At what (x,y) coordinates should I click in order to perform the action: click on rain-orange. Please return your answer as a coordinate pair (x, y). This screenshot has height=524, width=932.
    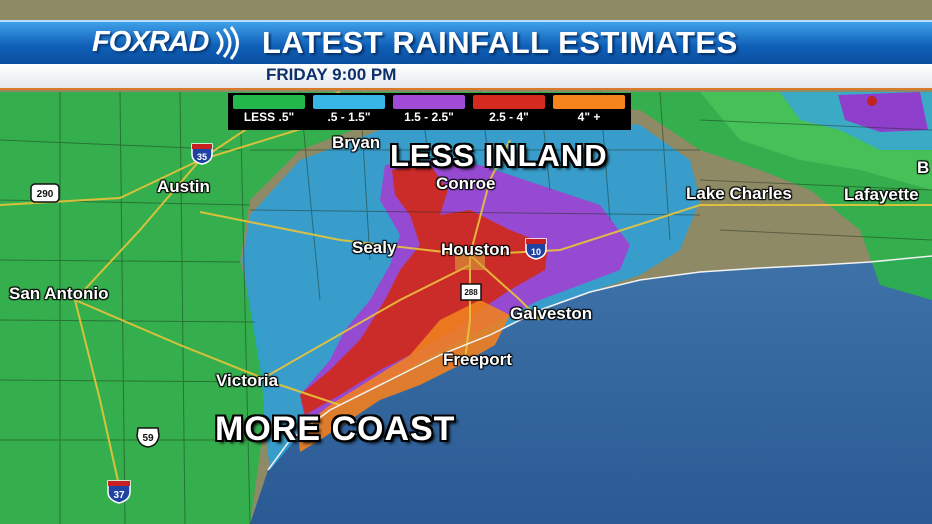
    Looking at the image, I should click on (404, 376).